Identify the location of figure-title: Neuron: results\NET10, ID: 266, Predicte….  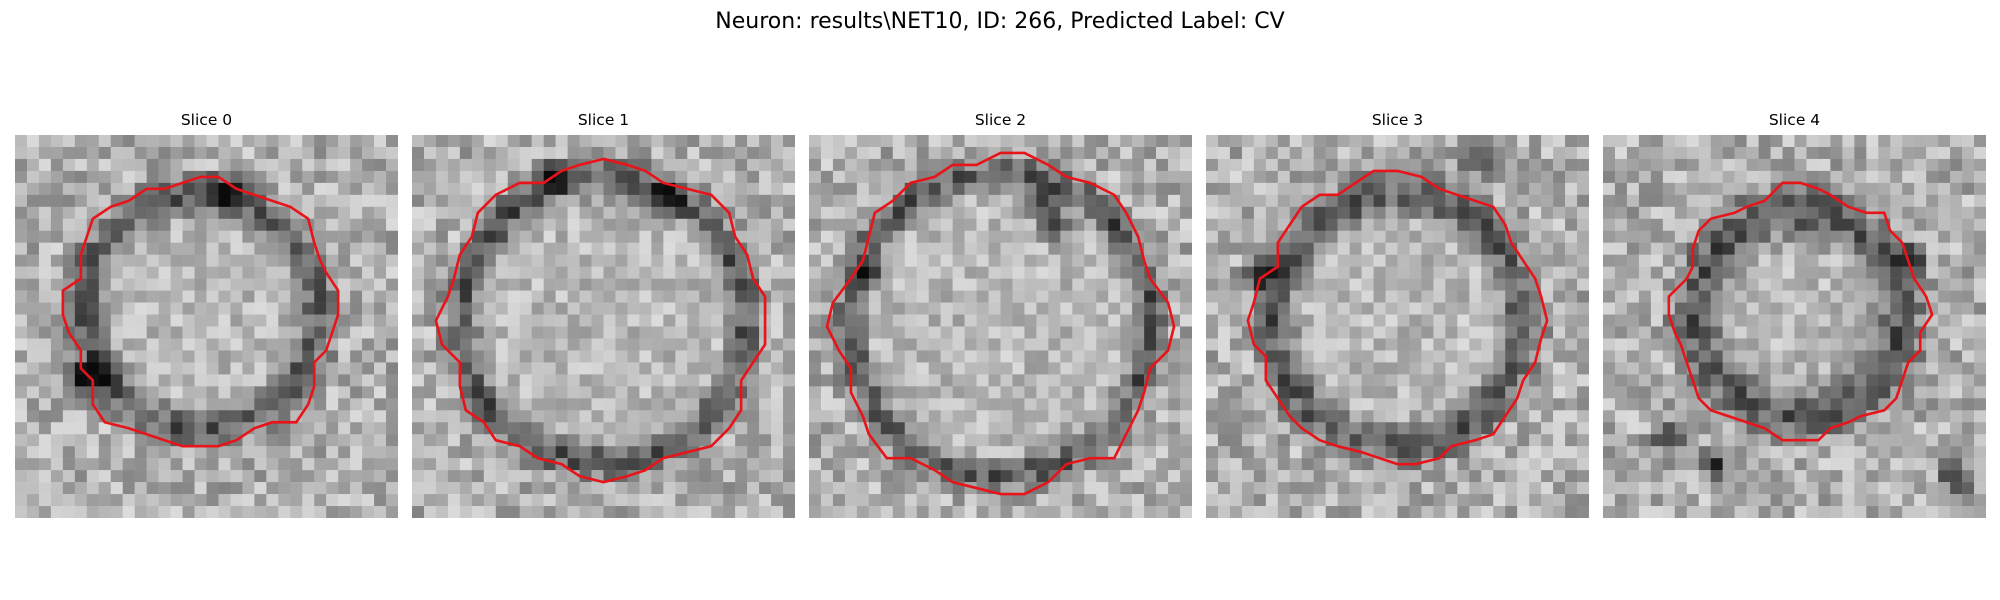
(1000, 21).